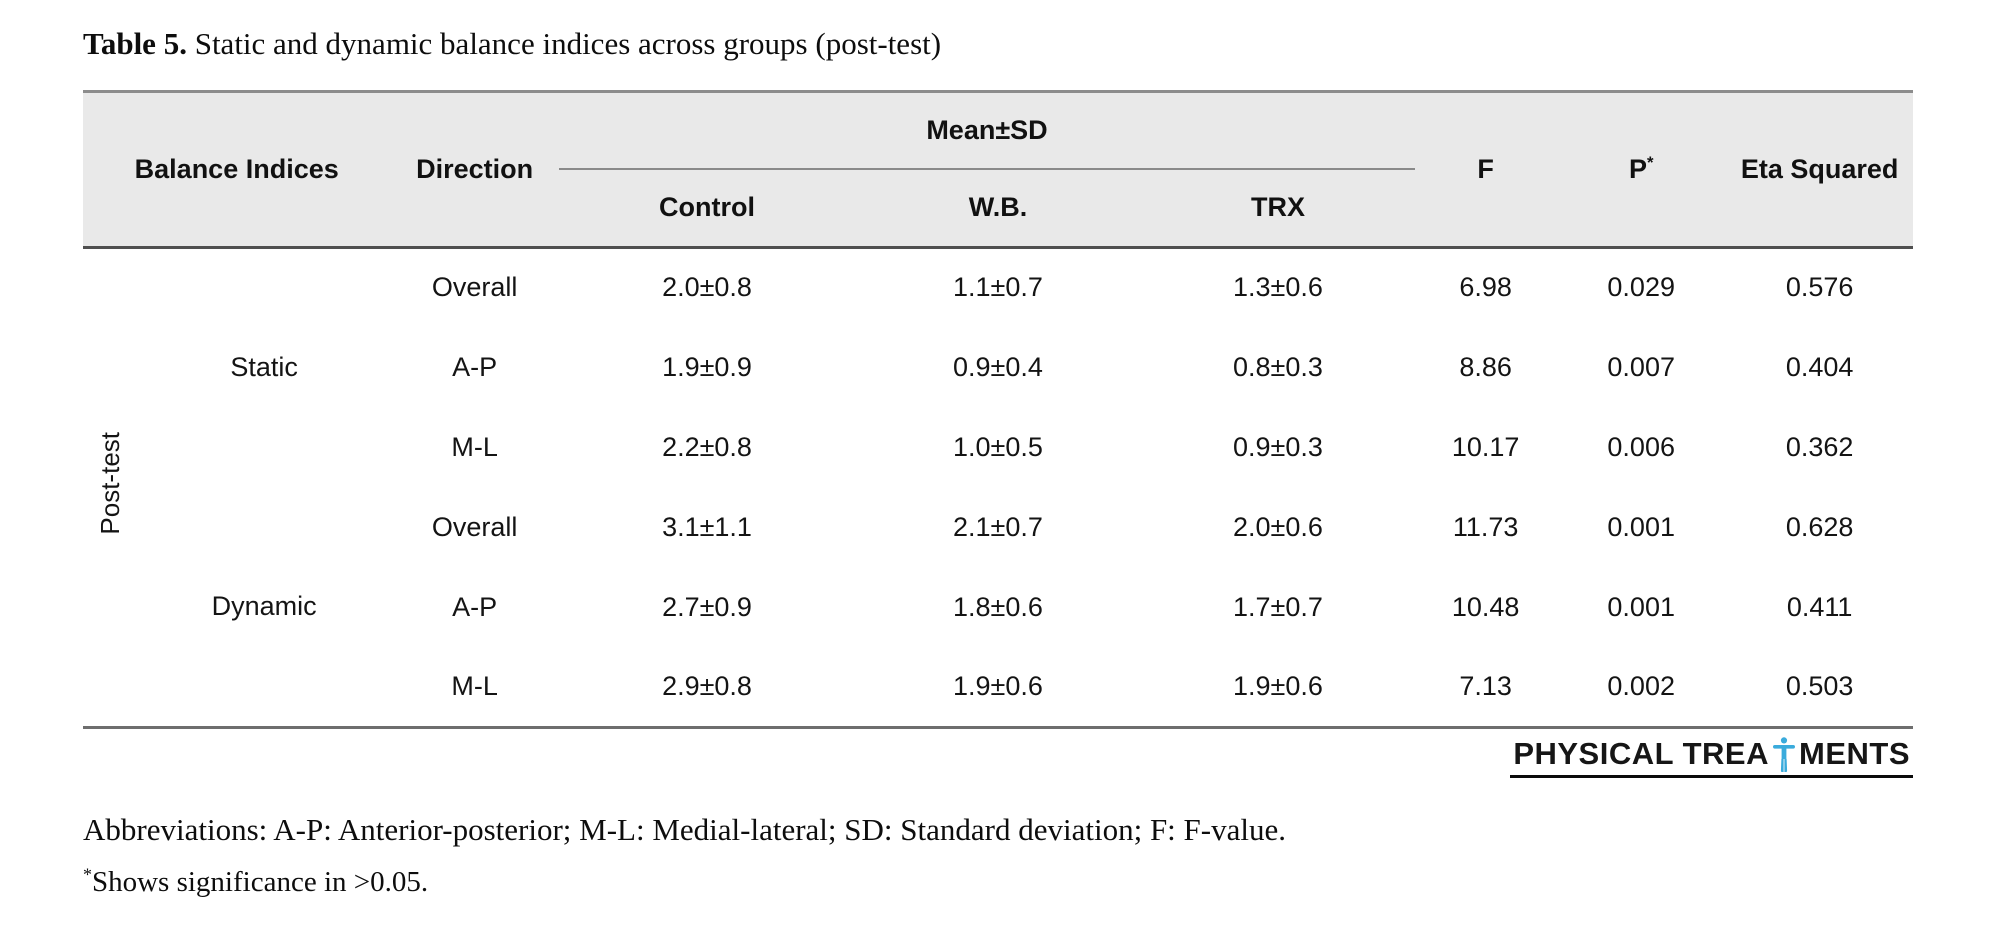  I want to click on header-row-sub: Control W.B. TRX, so click(998, 209).